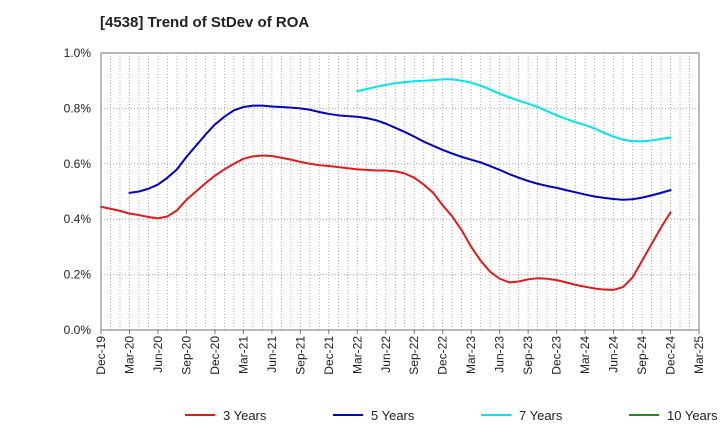  Describe the element at coordinates (471, 355) in the screenshot. I see `x-tick-label: Mar-23` at that location.